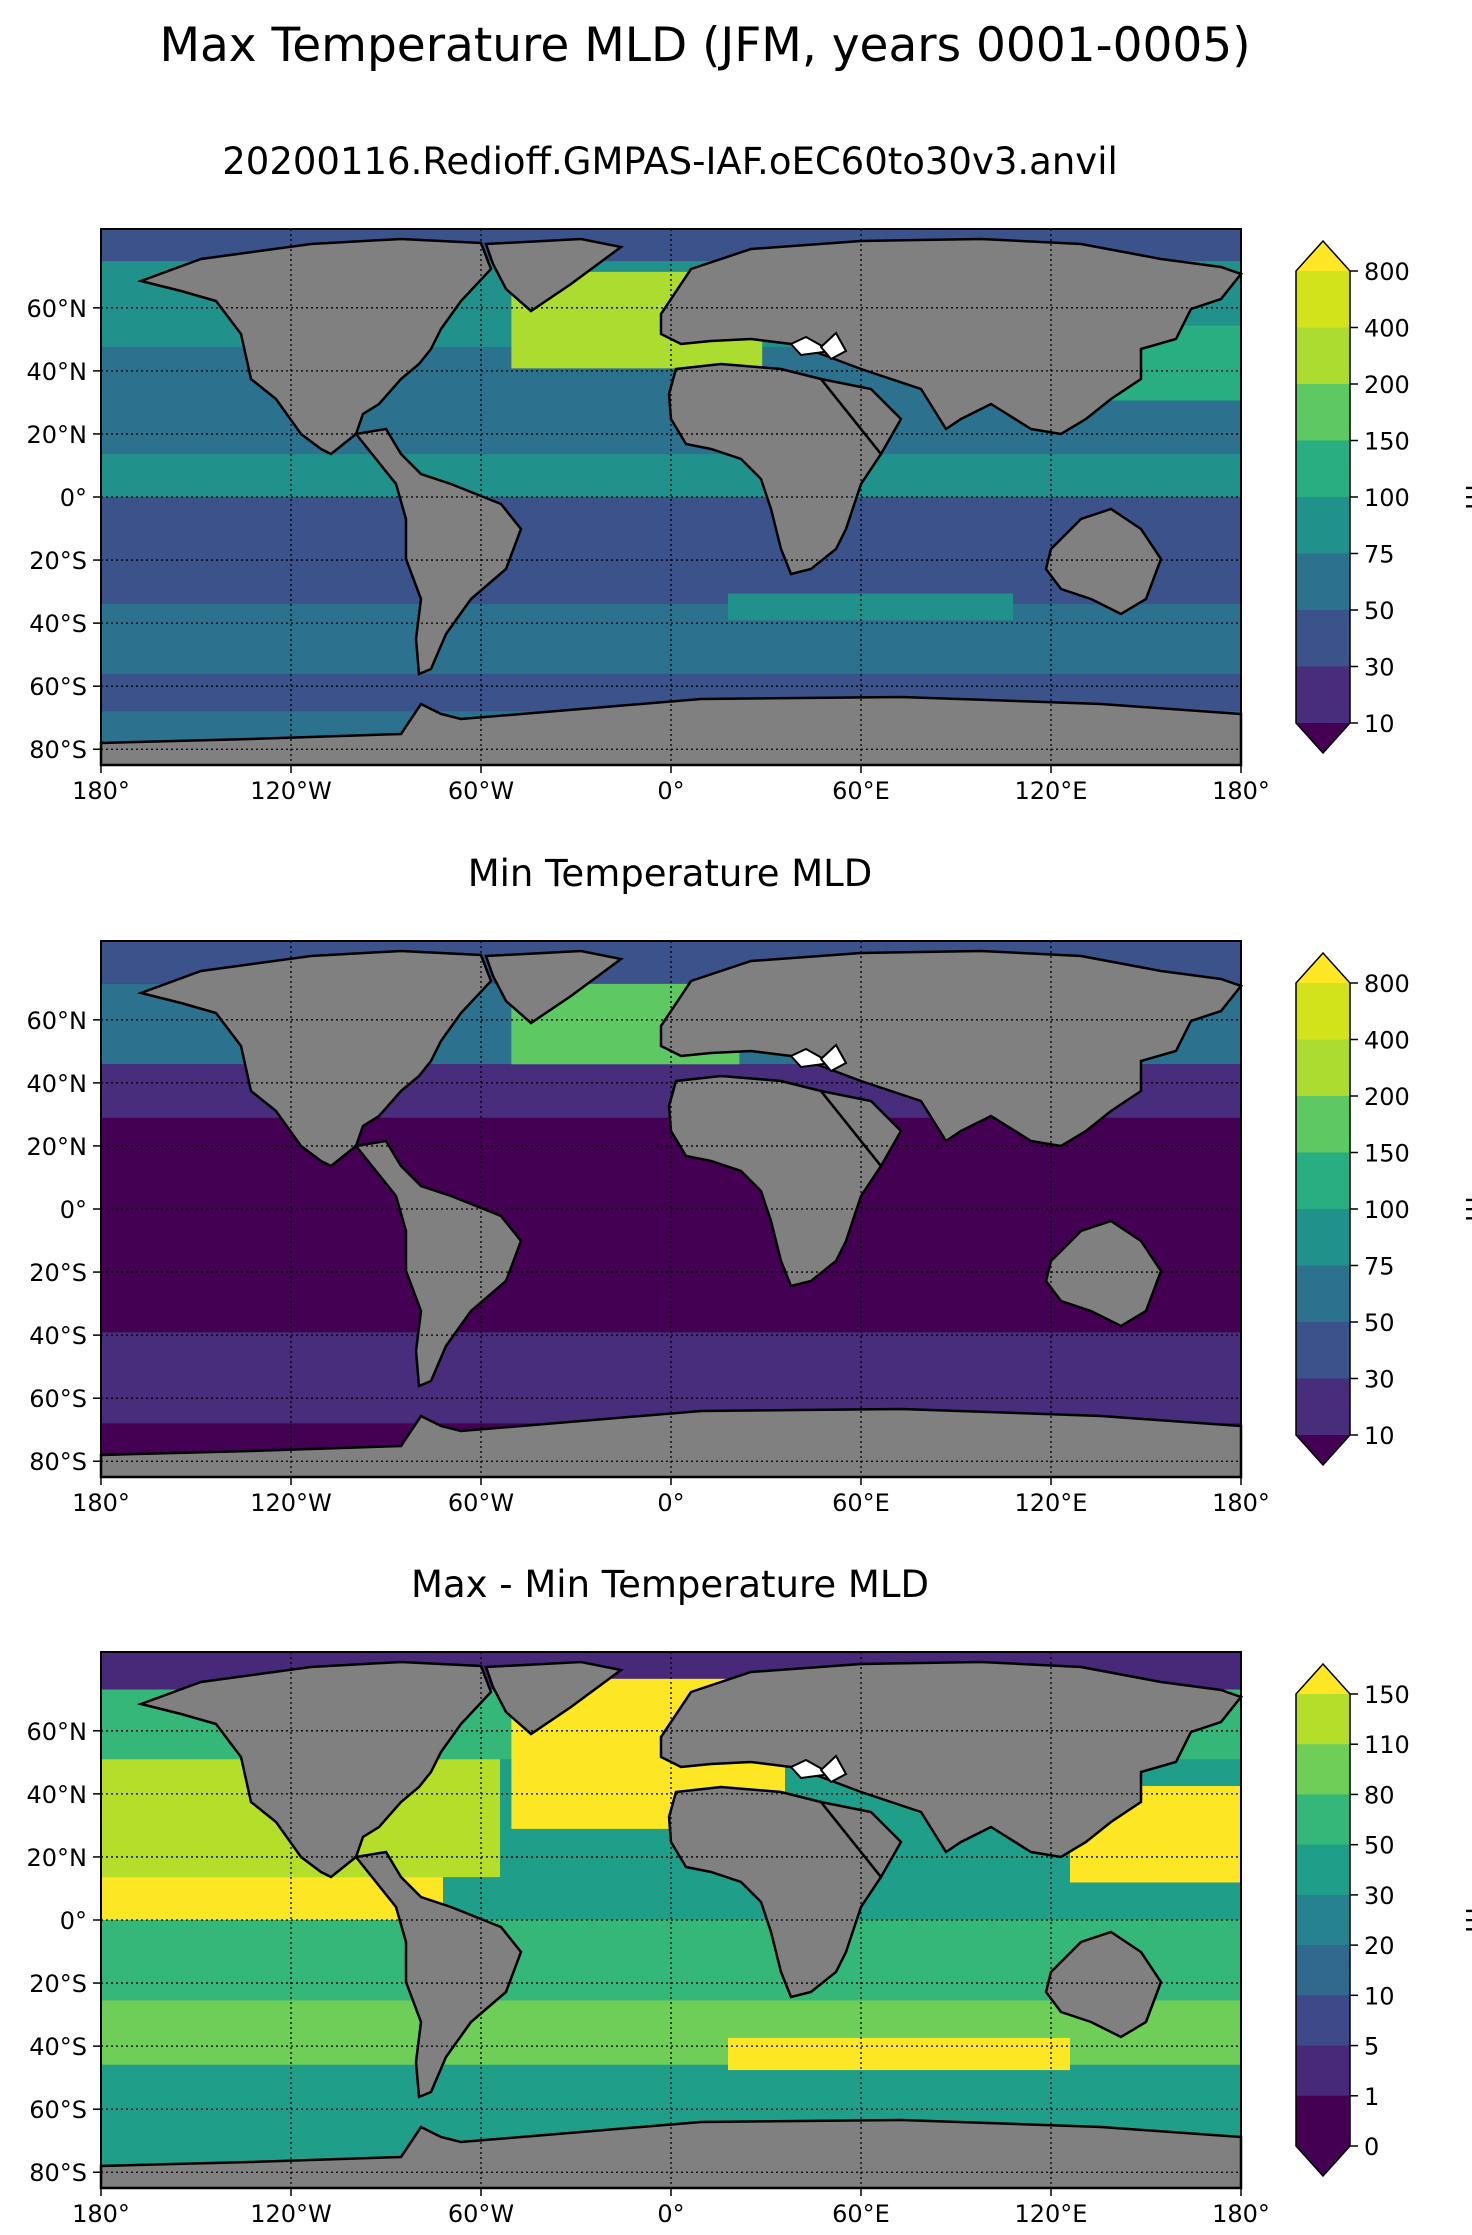  Describe the element at coordinates (1387, 1745) in the screenshot. I see `colorbar-tick-label: 110` at that location.